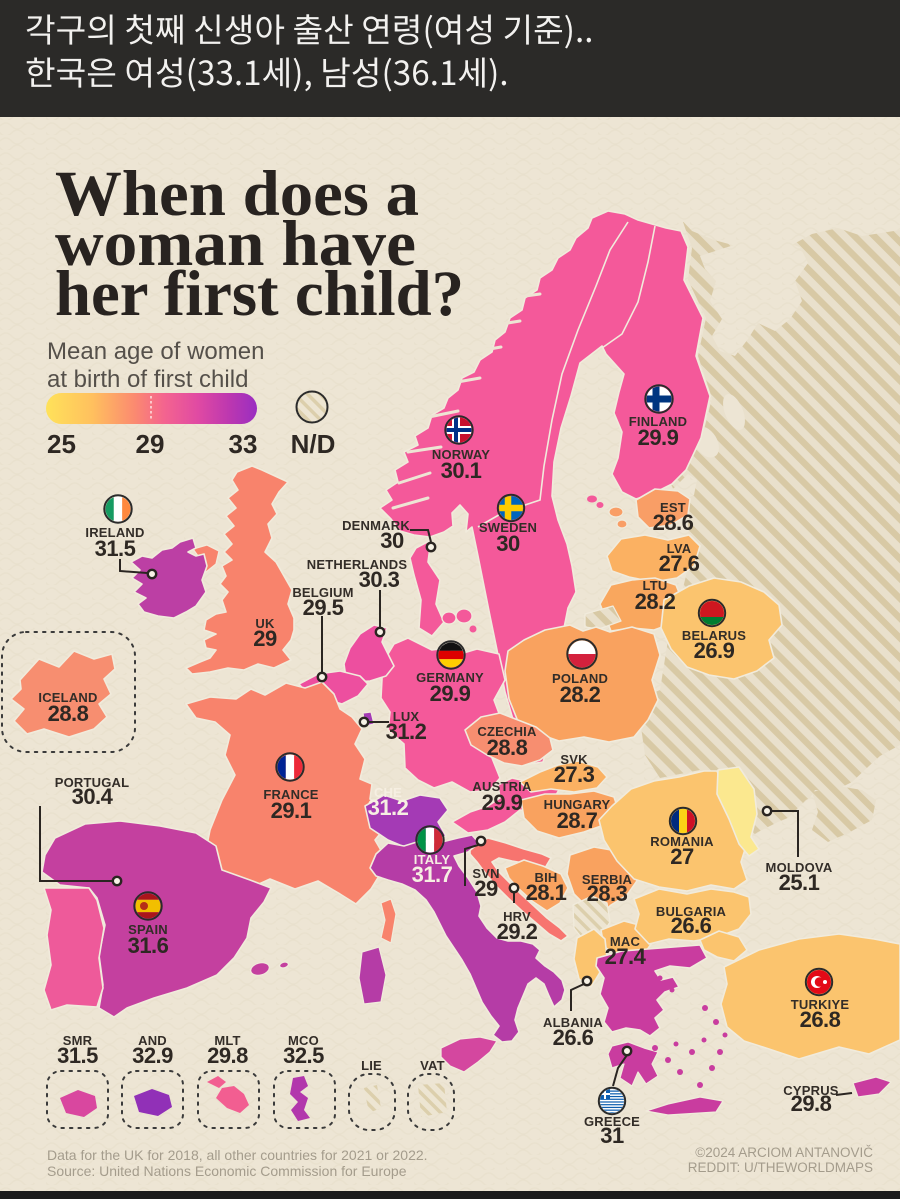  What do you see at coordinates (450, 677) in the screenshot?
I see `svg-text: GERMANY` at bounding box center [450, 677].